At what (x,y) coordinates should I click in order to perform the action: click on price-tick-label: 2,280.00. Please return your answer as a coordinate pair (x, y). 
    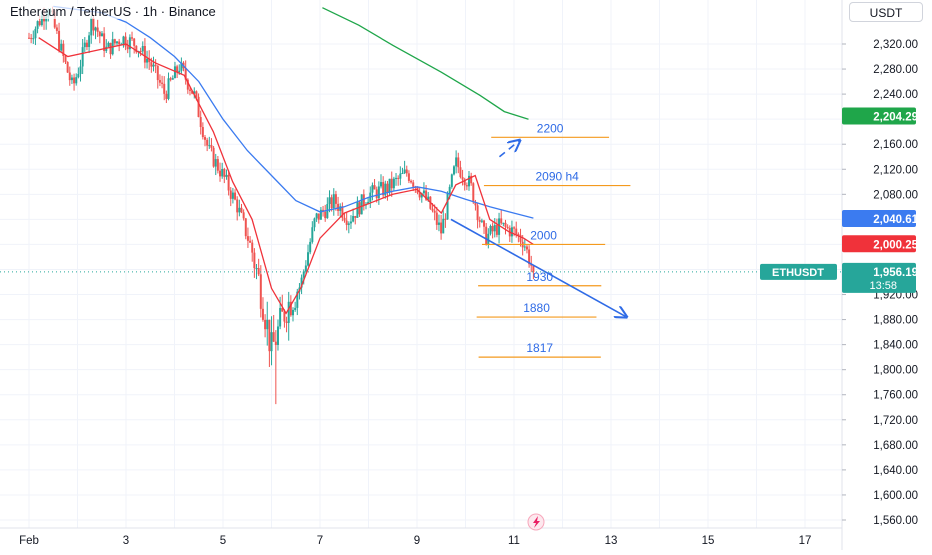
    Looking at the image, I should click on (895, 70).